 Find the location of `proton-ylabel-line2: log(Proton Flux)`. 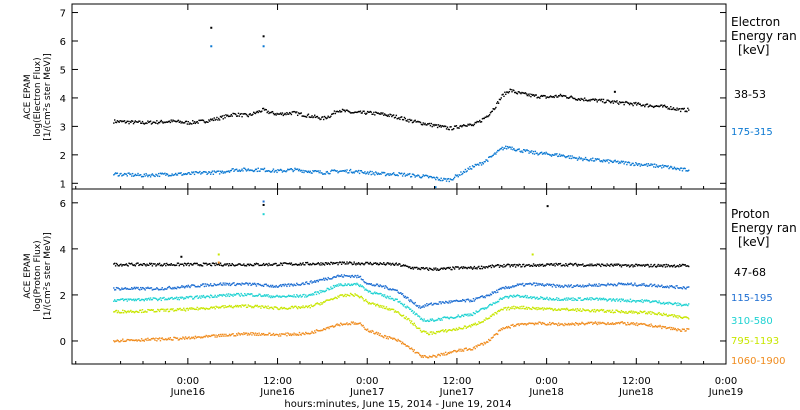

proton-ylabel-line2: log(Proton Flux) is located at coordinates (38, 275).